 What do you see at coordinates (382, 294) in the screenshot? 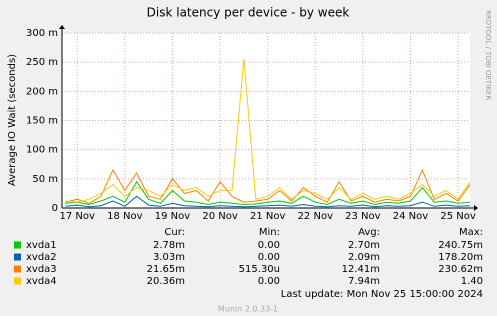
I see `last-update: Last update: Mon Nov 25 15:00:00 2024` at bounding box center [382, 294].